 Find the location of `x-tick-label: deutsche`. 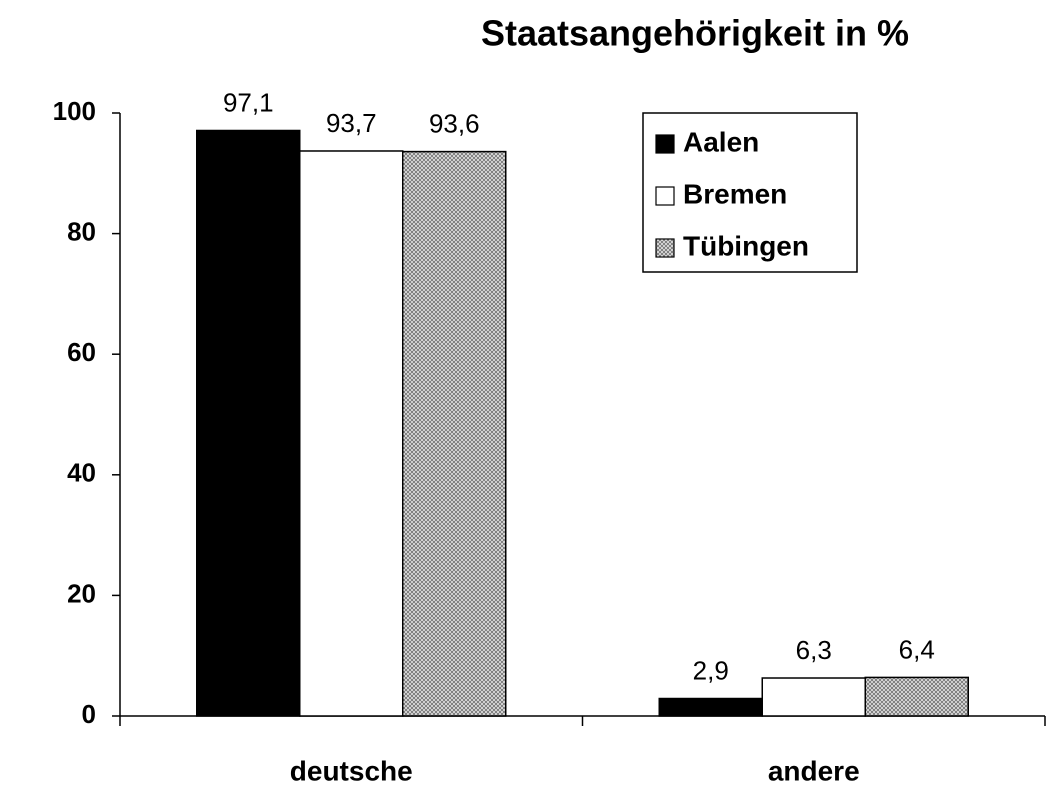

x-tick-label: deutsche is located at coordinates (351, 770).